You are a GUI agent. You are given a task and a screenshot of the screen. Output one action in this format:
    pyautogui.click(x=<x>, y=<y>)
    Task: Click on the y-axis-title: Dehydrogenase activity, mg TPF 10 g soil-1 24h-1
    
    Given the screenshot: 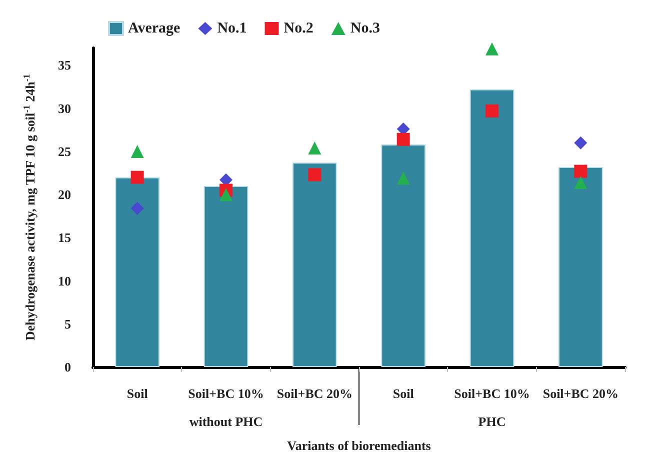 What is the action you would take?
    pyautogui.click(x=30, y=207)
    